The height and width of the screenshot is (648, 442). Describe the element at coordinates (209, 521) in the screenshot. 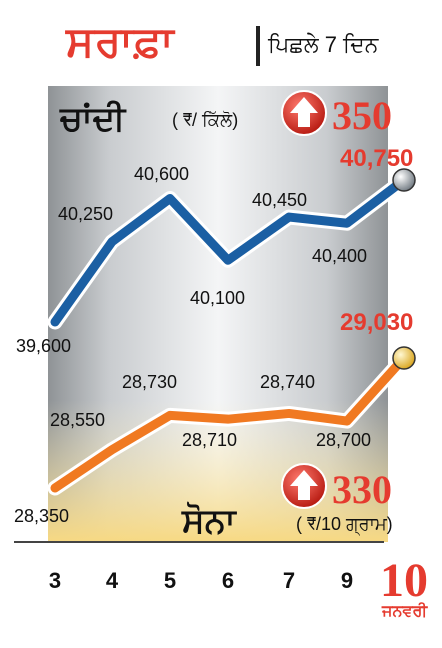

I see `gold-title: ਸੋਨਾ` at that location.